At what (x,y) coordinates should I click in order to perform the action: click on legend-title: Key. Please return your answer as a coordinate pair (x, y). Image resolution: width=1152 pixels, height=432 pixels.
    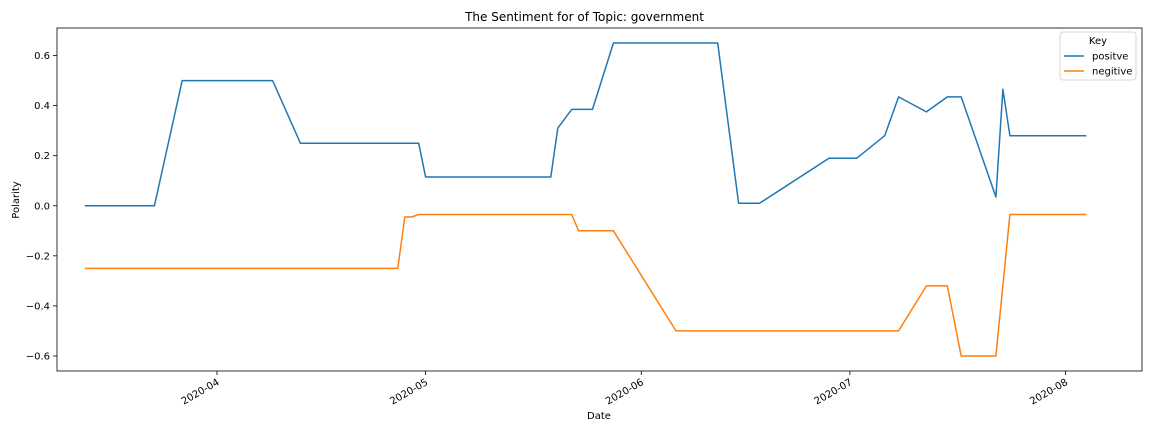
    Looking at the image, I should click on (1098, 41).